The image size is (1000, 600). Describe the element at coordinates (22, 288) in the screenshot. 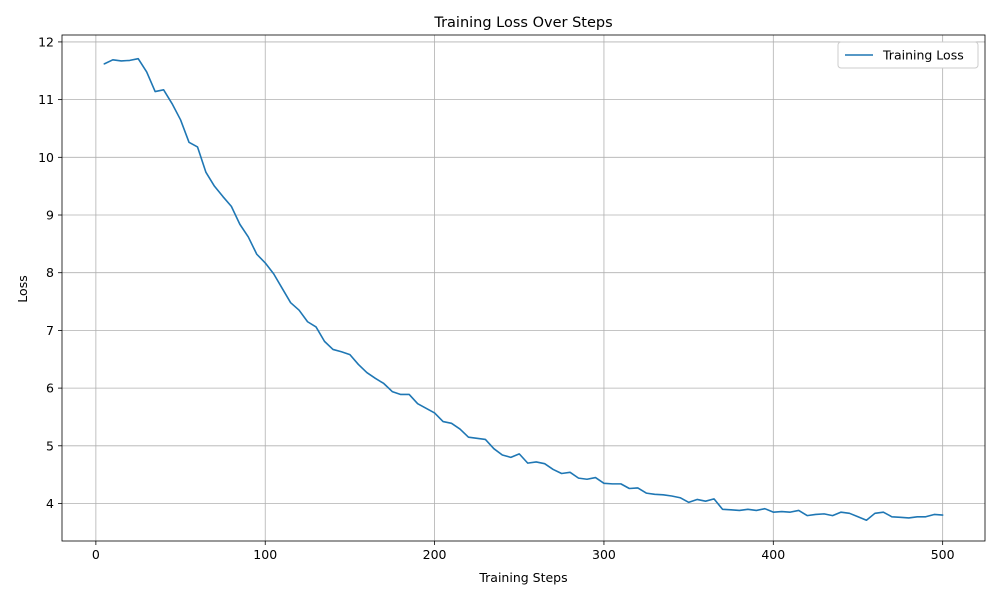

I see `y-axis-label: Loss` at that location.